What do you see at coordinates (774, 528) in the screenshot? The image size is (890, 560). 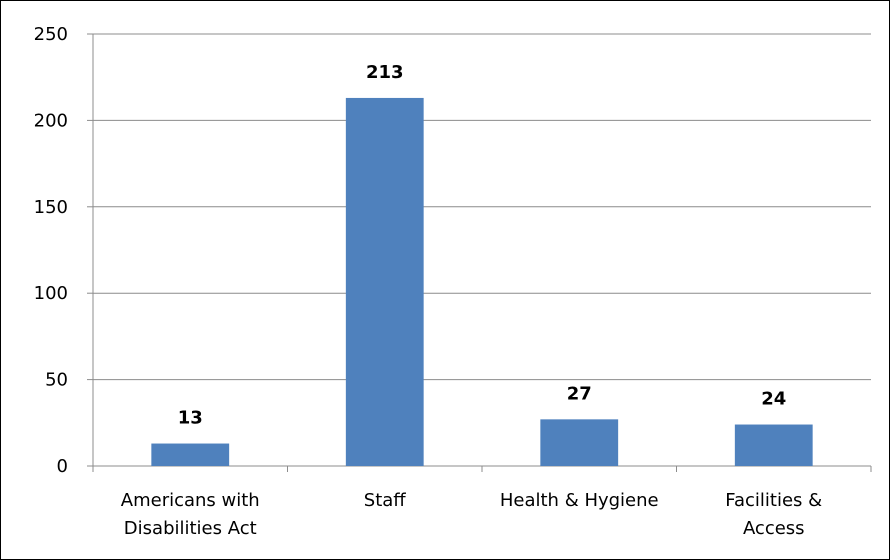 I see `category-label-line: Access` at bounding box center [774, 528].